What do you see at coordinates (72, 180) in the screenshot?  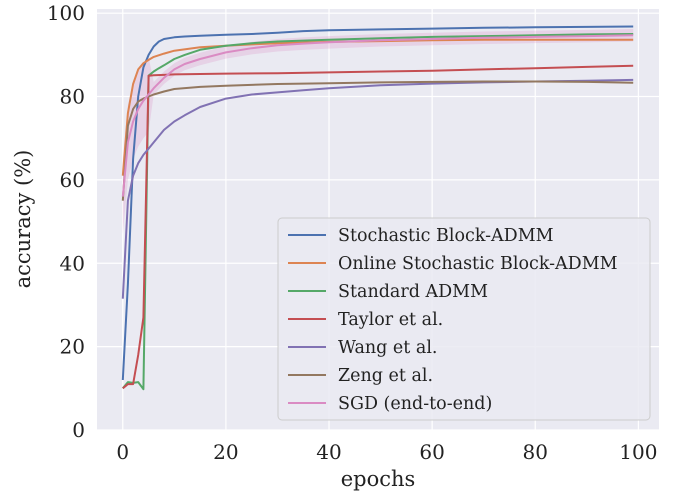 I see `y-tick-label: 60` at bounding box center [72, 180].